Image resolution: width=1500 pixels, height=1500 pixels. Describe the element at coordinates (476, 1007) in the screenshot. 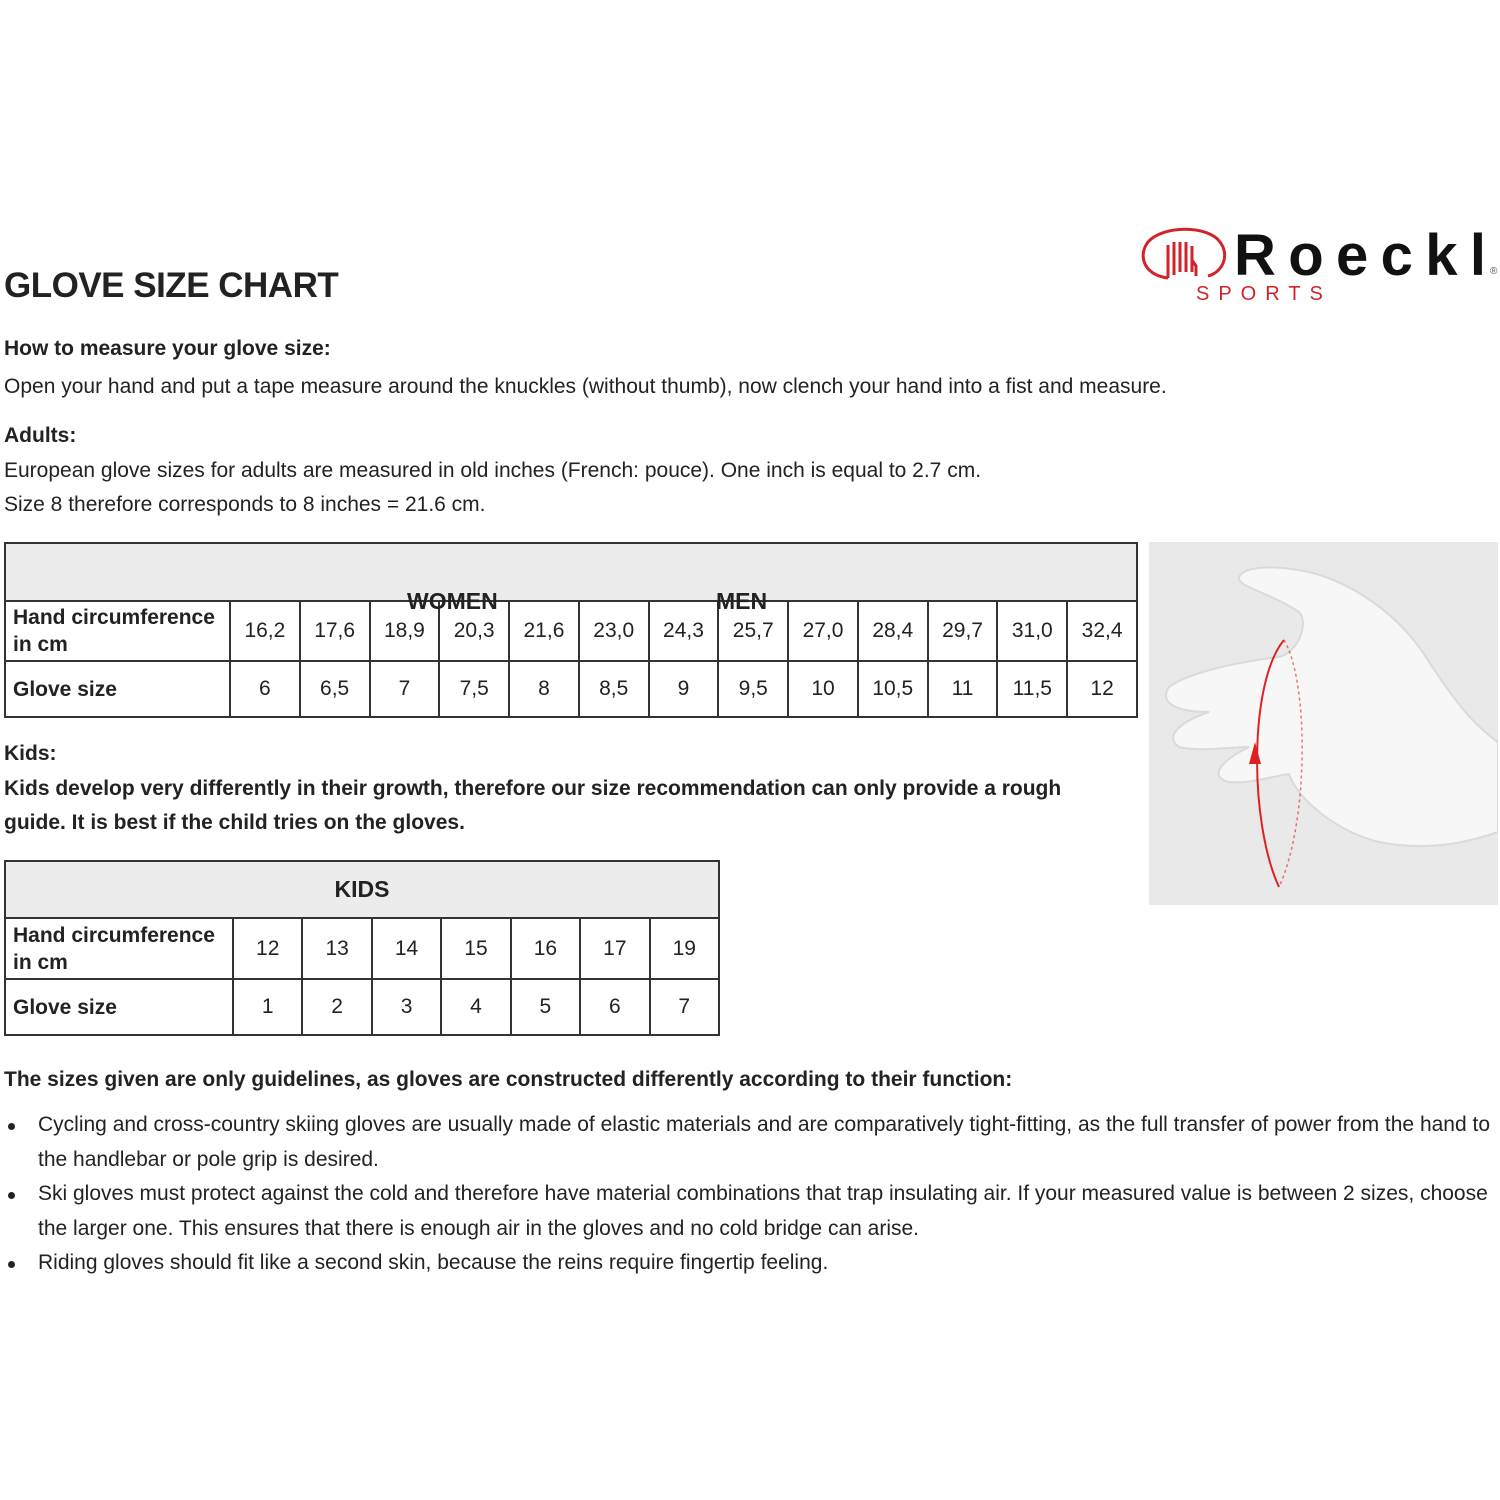

I see `table-cell: 4` at that location.